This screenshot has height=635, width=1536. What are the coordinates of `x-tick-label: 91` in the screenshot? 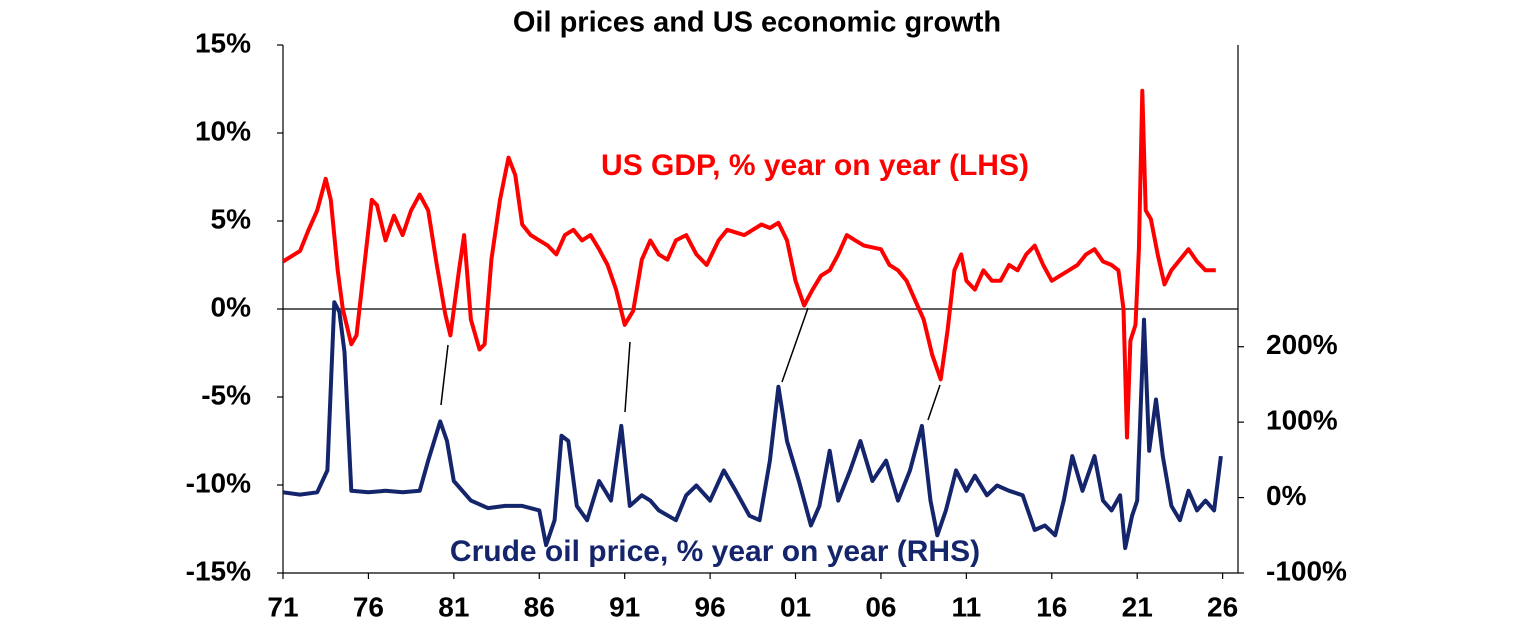 It's located at (624, 606).